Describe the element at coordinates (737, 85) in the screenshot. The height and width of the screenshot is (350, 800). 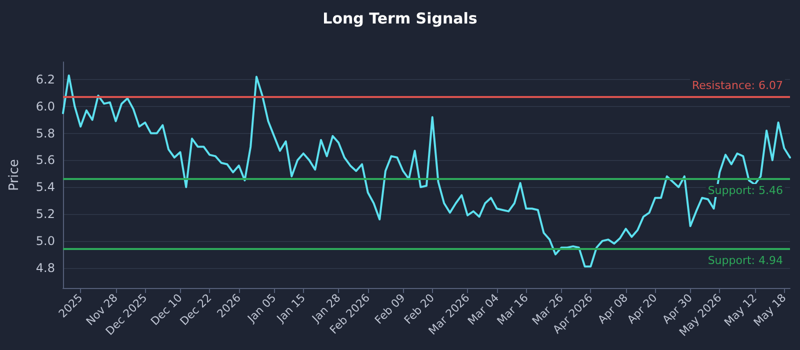
I see `ref-line-label: Resistance: 6.07` at that location.